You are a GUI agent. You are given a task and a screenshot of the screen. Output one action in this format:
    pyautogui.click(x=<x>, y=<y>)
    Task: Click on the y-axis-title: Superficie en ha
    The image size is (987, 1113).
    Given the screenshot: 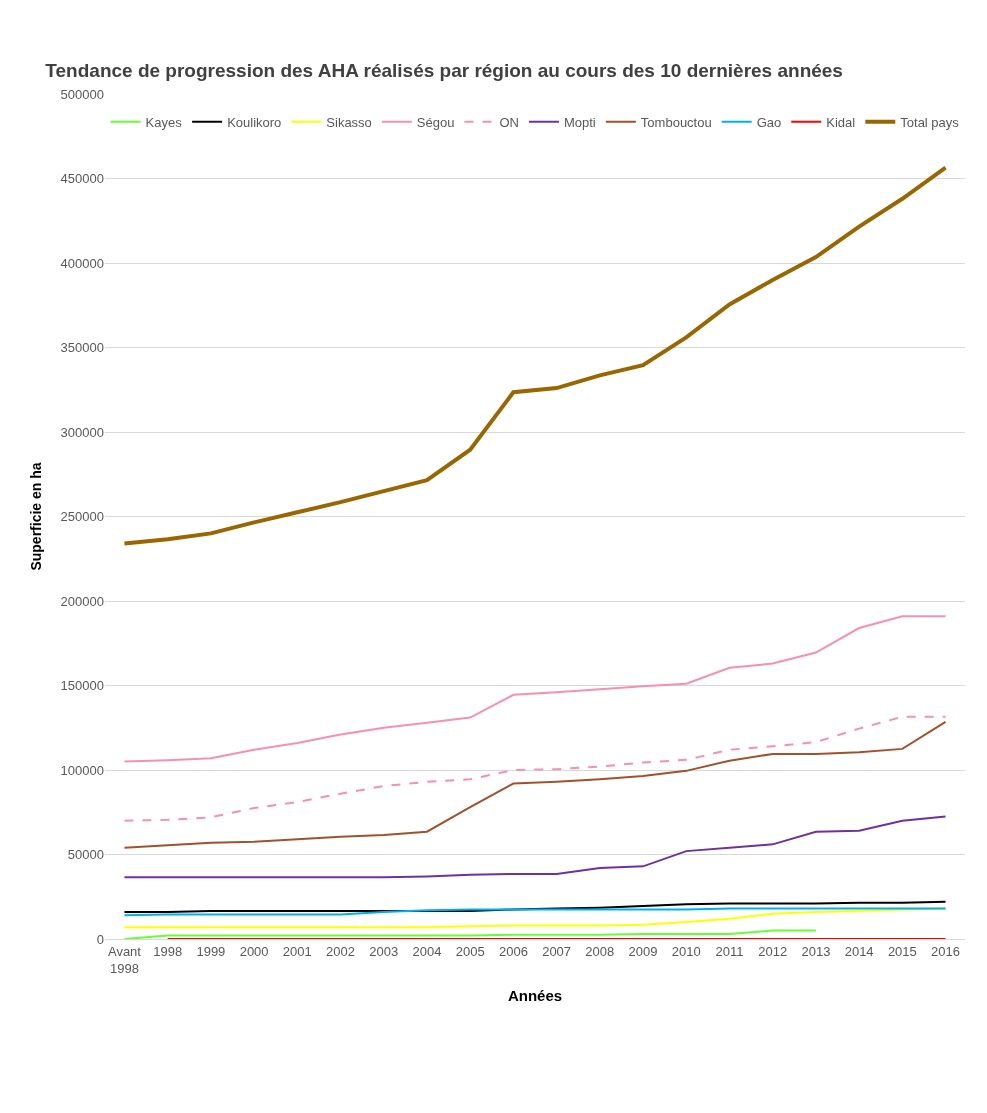 What is the action you would take?
    pyautogui.click(x=36, y=516)
    